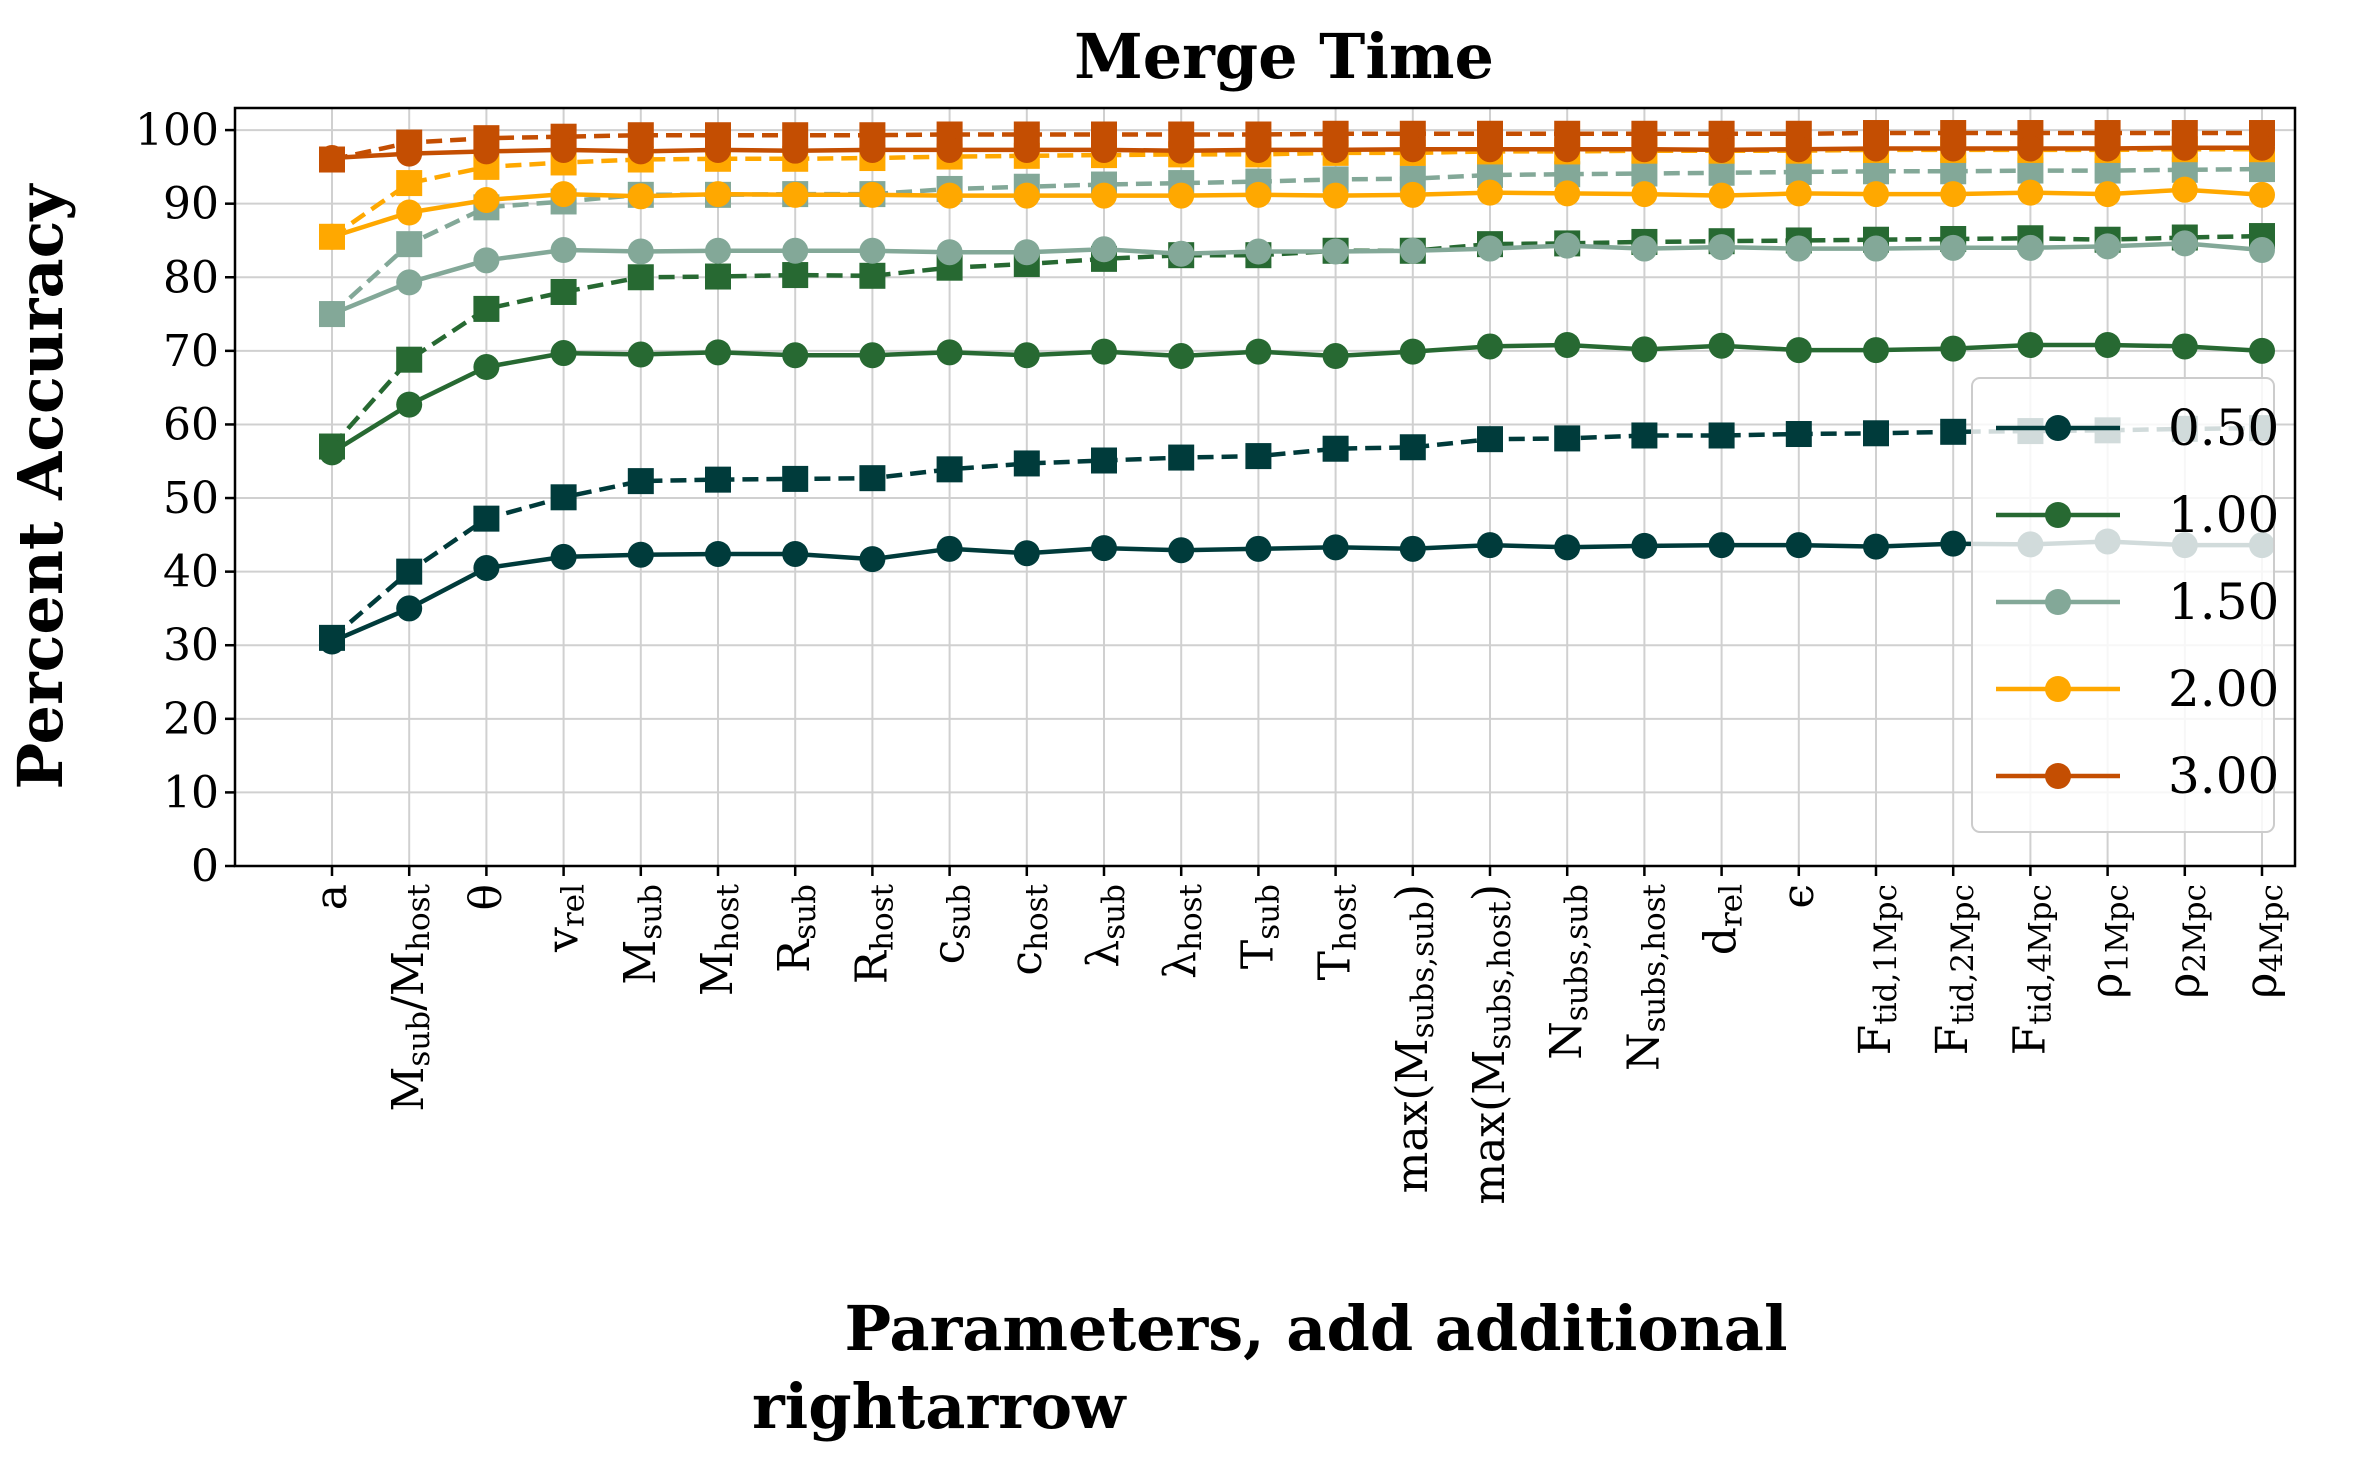 This screenshot has width=2362, height=1468. What do you see at coordinates (331, 897) in the screenshot?
I see `x-tick-label: a` at bounding box center [331, 897].